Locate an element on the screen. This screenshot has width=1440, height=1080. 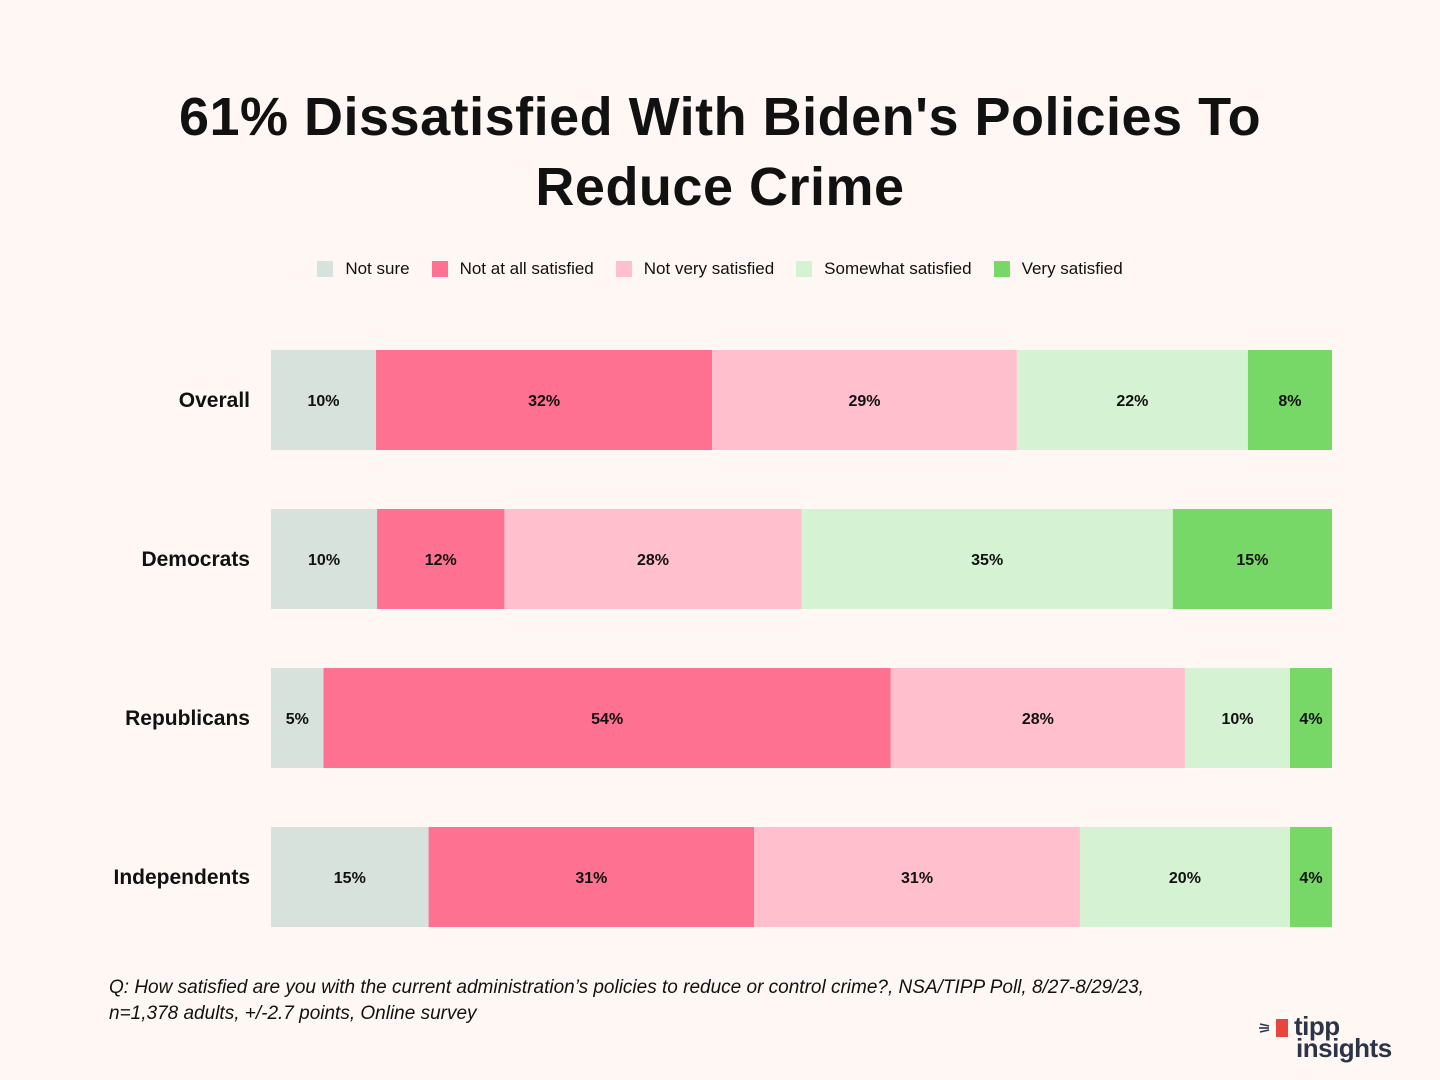
category-label: Republicans is located at coordinates (187, 718).